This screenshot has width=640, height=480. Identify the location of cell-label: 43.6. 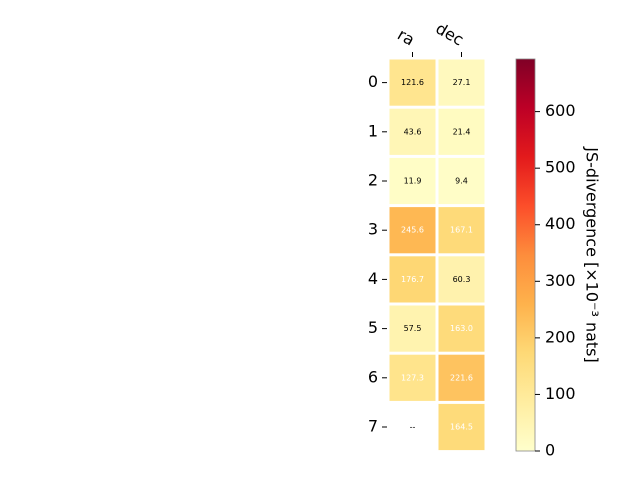
(413, 131).